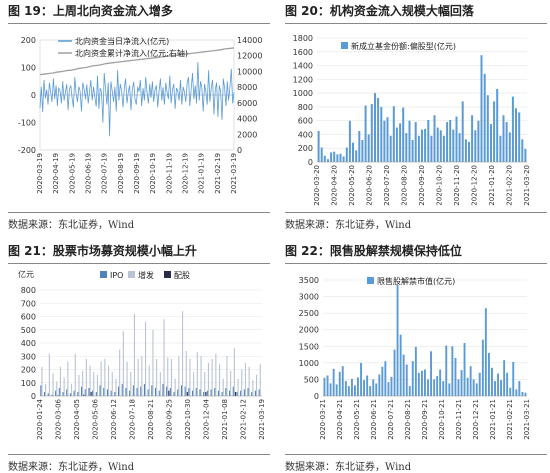 The image size is (550, 473). Describe the element at coordinates (121, 173) in the screenshot. I see `x-tick-label: 2020-08-19` at that location.